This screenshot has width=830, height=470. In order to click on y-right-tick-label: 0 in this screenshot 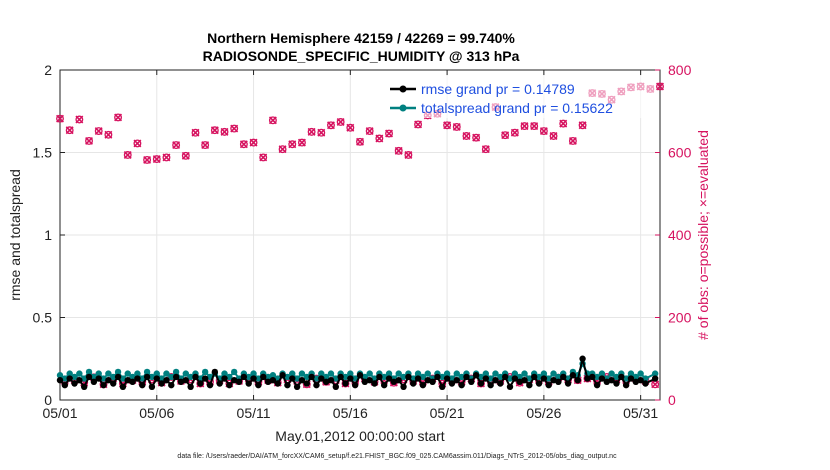, I will do `click(672, 400)`.